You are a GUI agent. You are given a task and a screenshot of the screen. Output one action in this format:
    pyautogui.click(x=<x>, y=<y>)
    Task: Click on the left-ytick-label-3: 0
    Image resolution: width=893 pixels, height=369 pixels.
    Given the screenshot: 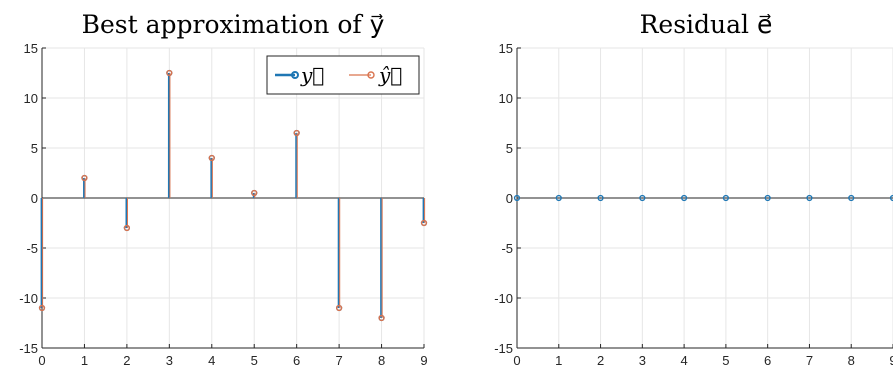 What is the action you would take?
    pyautogui.click(x=34, y=198)
    